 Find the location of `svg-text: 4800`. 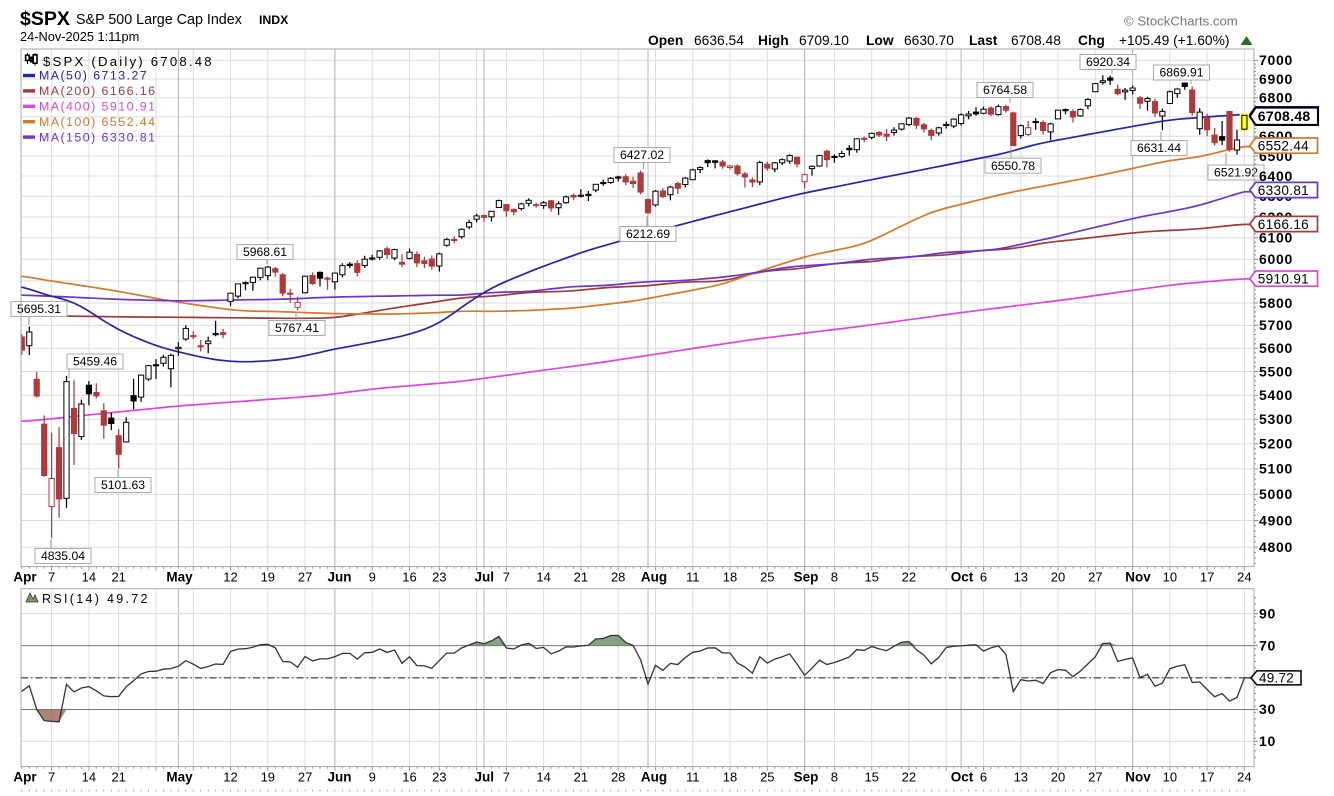

svg-text: 4800 is located at coordinates (1276, 547).